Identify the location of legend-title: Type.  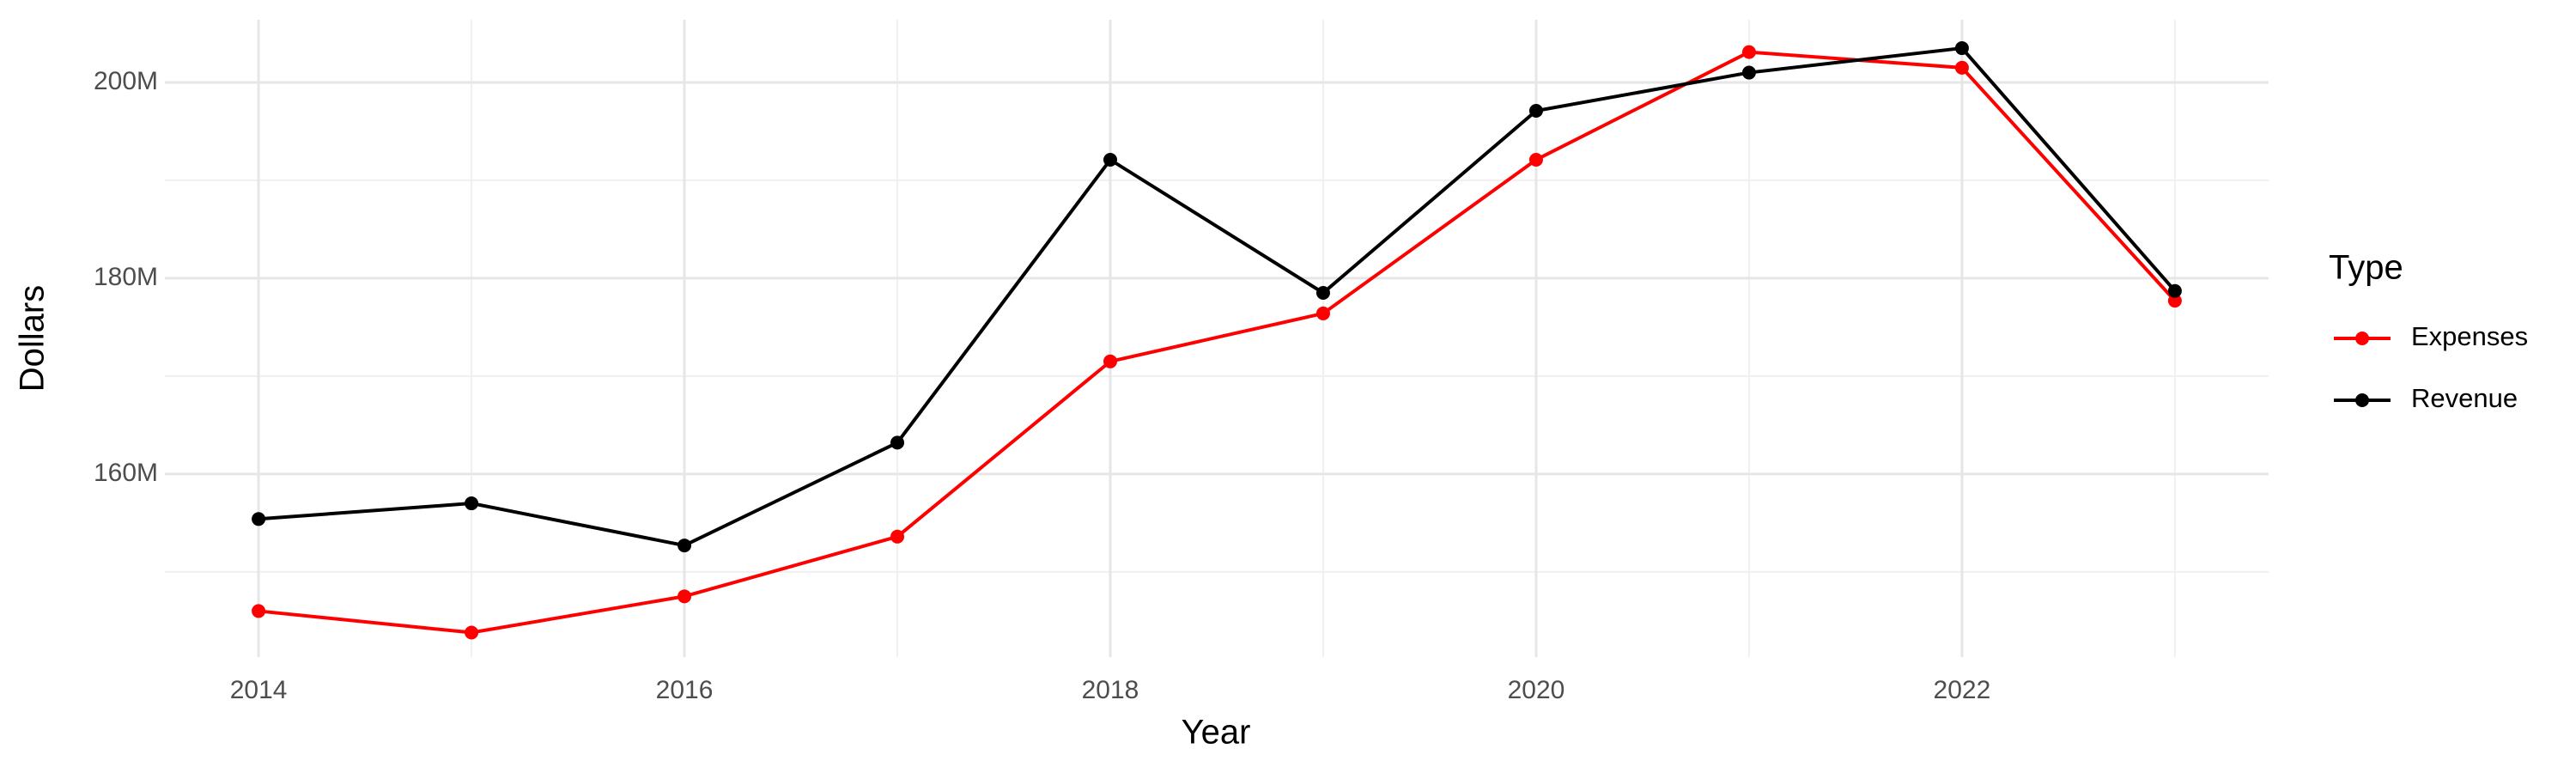
(2366, 268).